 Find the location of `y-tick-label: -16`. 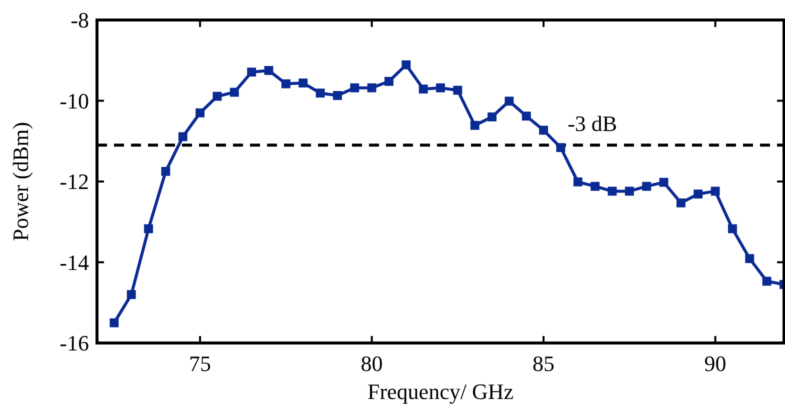

y-tick-label: -16 is located at coordinates (74, 343).